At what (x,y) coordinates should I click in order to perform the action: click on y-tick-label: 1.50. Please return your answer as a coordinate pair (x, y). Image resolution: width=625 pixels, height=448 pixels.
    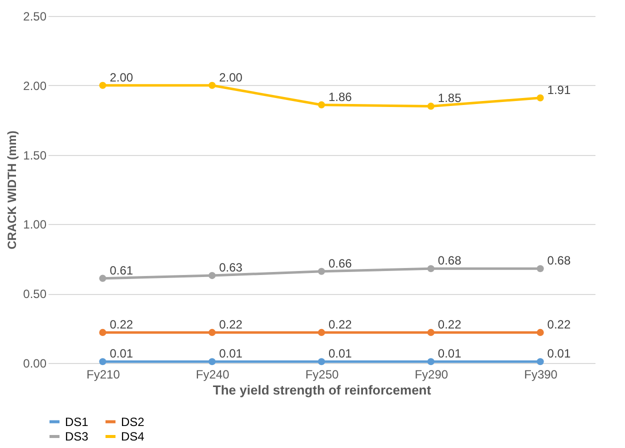
    Looking at the image, I should click on (35, 155).